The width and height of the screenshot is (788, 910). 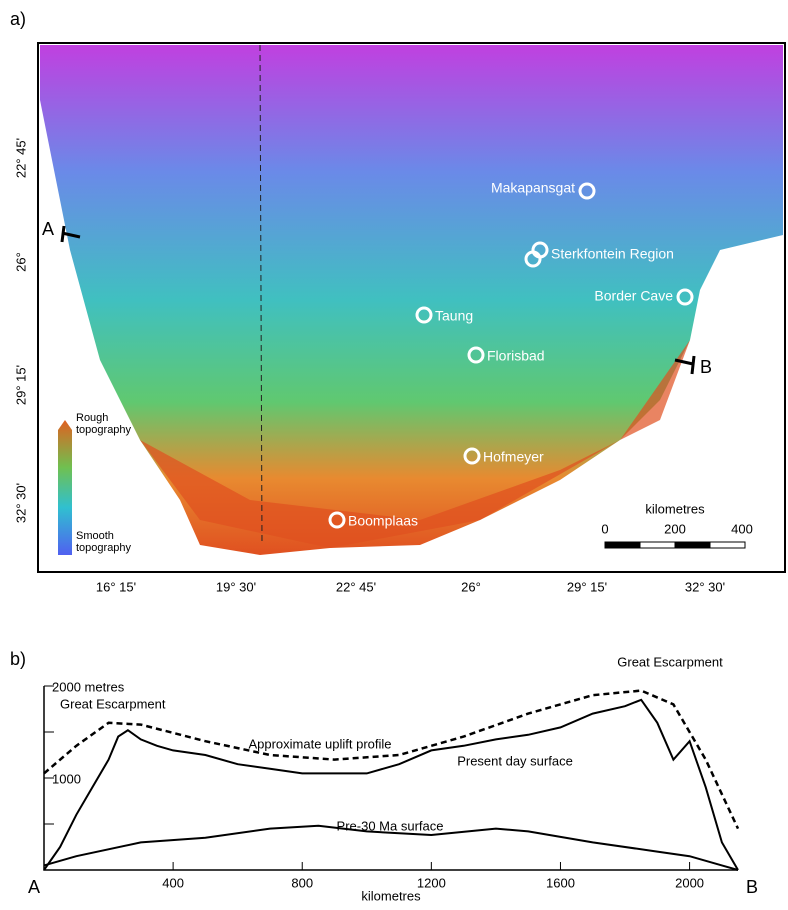 I want to click on lon-label: 32° 30', so click(x=705, y=586).